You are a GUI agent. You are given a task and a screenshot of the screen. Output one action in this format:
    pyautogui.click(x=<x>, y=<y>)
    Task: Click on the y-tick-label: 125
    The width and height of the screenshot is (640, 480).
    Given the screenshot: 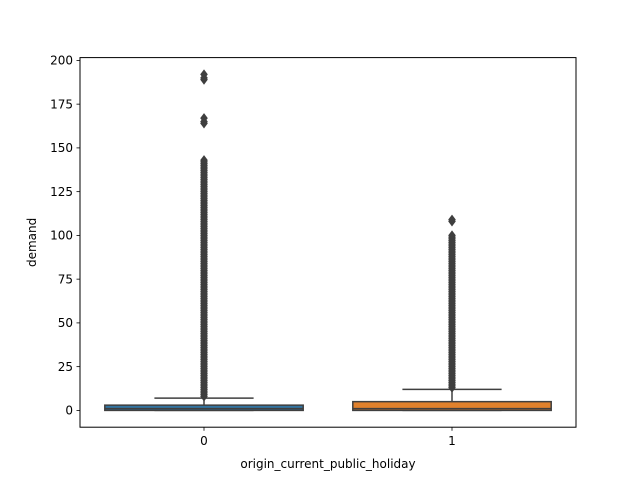 What is the action you would take?
    pyautogui.click(x=61, y=192)
    